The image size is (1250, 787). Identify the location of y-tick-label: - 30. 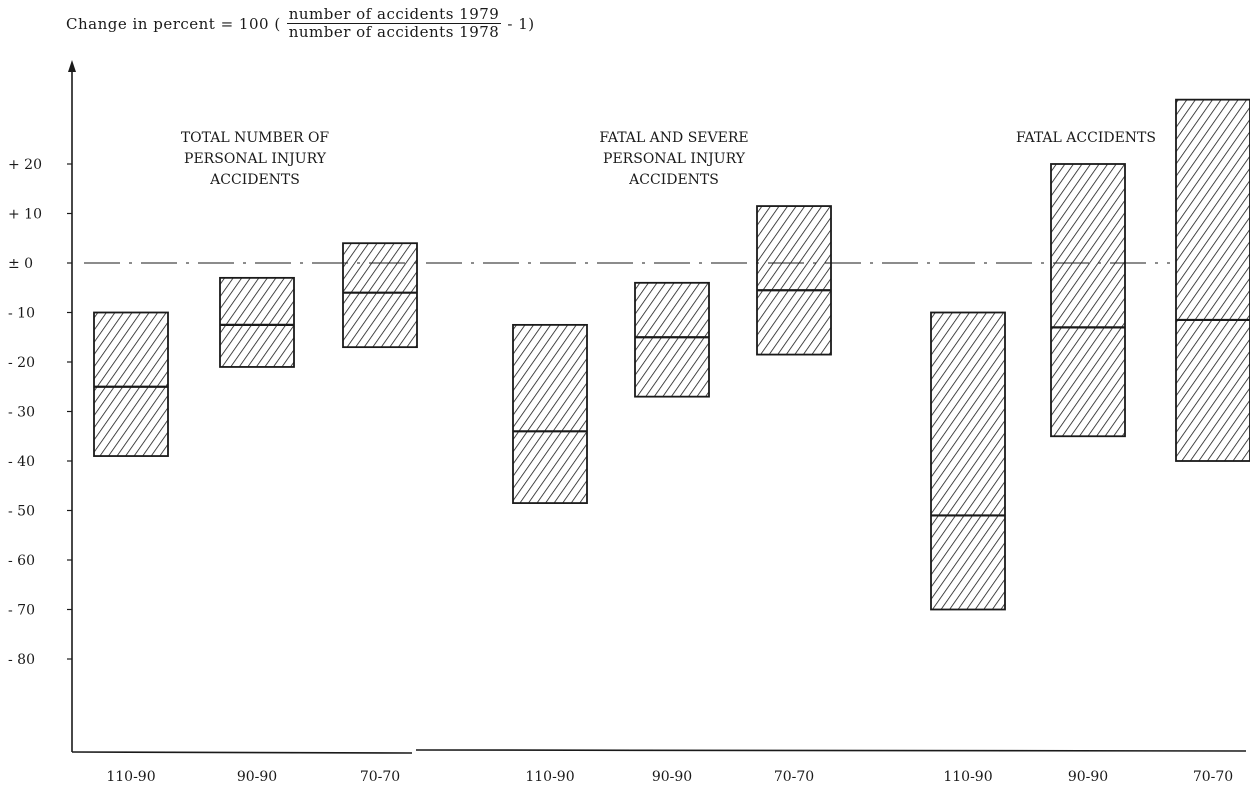
(21, 413).